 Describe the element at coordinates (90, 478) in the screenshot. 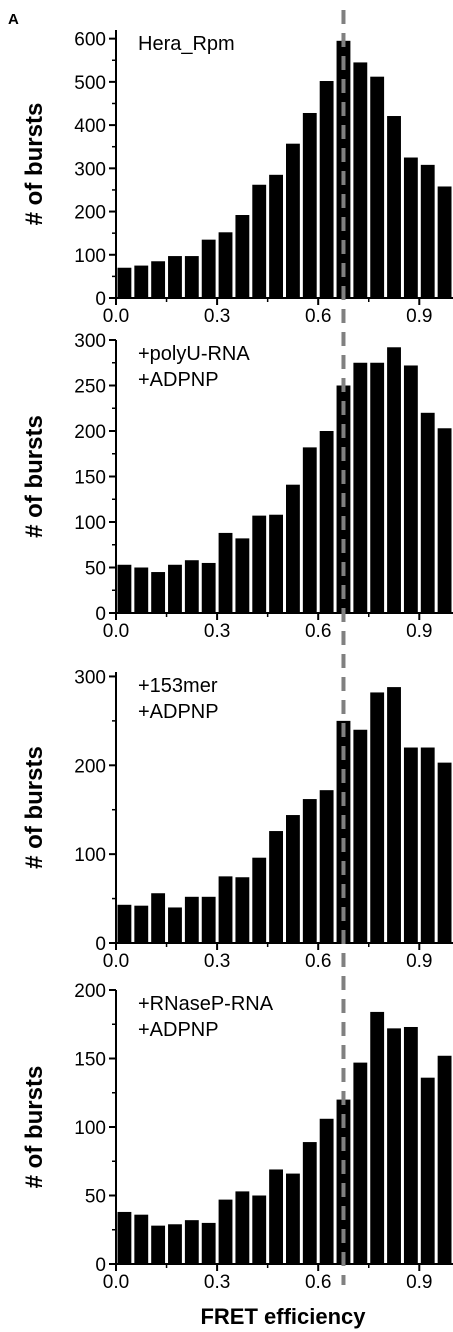

I see `y-tick-label: 150` at that location.